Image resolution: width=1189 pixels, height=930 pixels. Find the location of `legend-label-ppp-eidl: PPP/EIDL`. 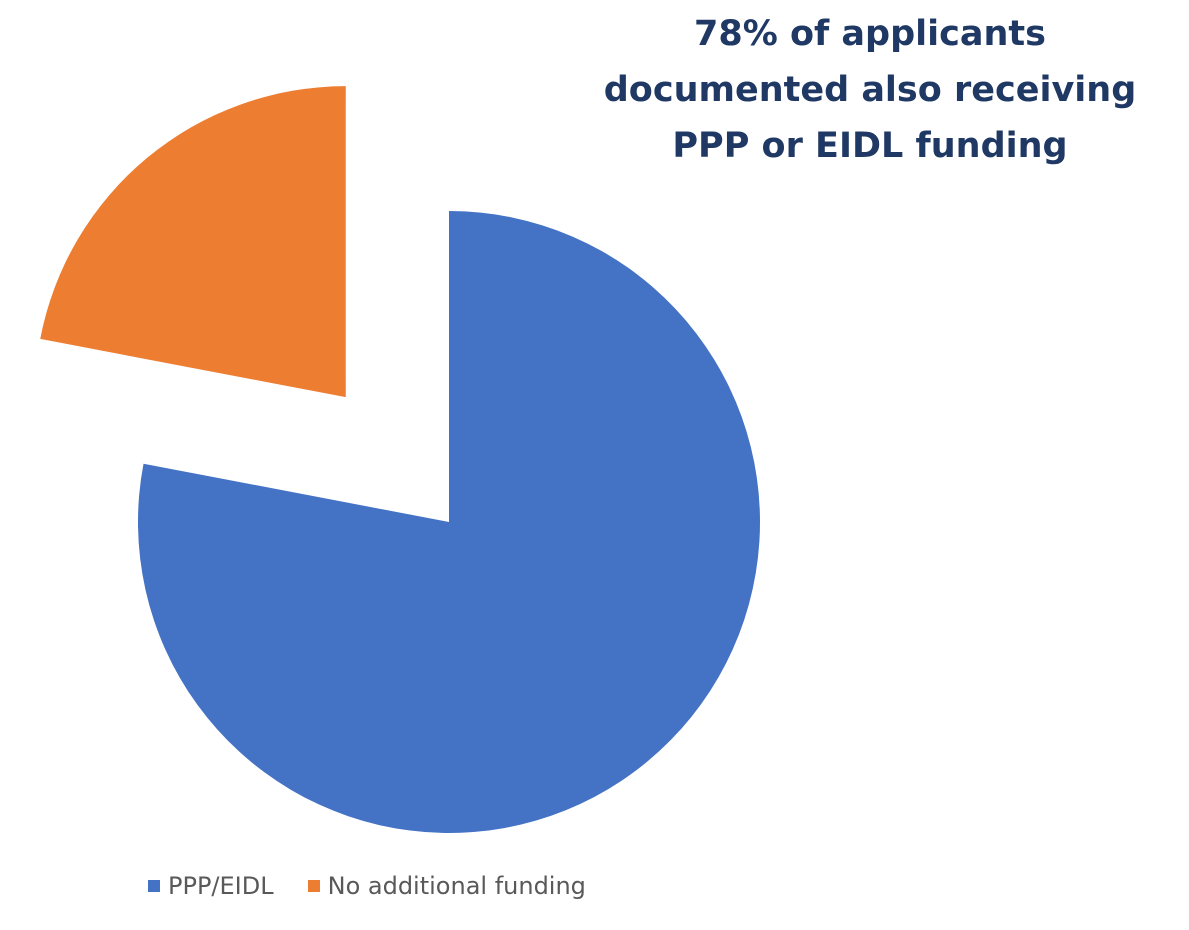

legend-label-ppp-eidl: PPP/EIDL is located at coordinates (221, 886).